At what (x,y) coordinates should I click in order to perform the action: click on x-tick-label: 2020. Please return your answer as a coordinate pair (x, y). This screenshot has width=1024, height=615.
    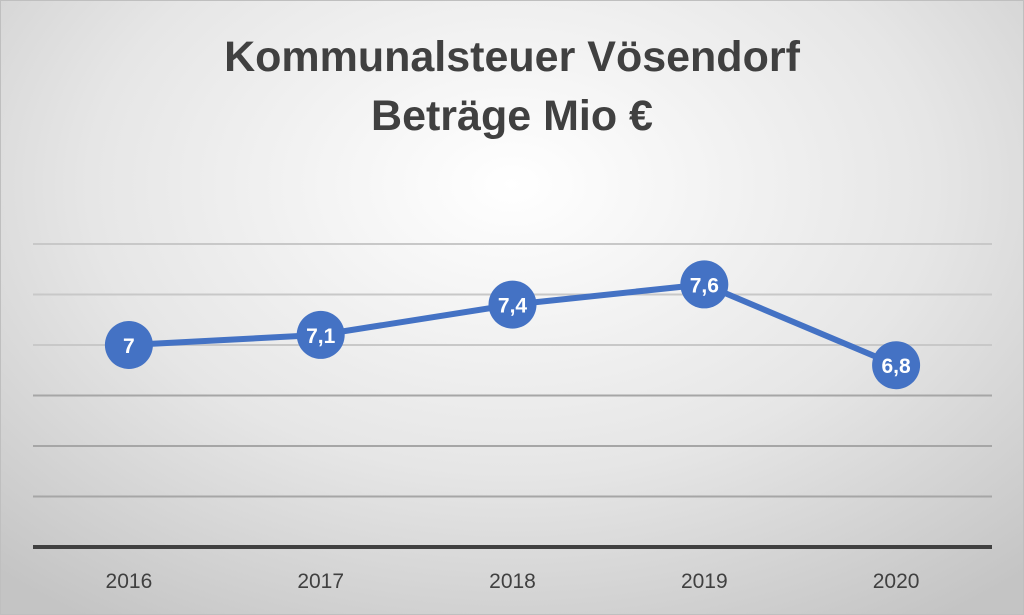
    Looking at the image, I should click on (896, 581).